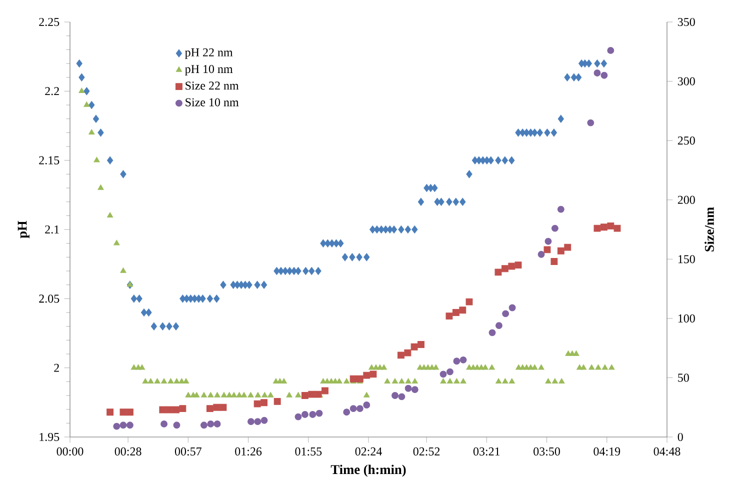  I want to click on x-axis-title: Time (h:min), so click(368, 470).